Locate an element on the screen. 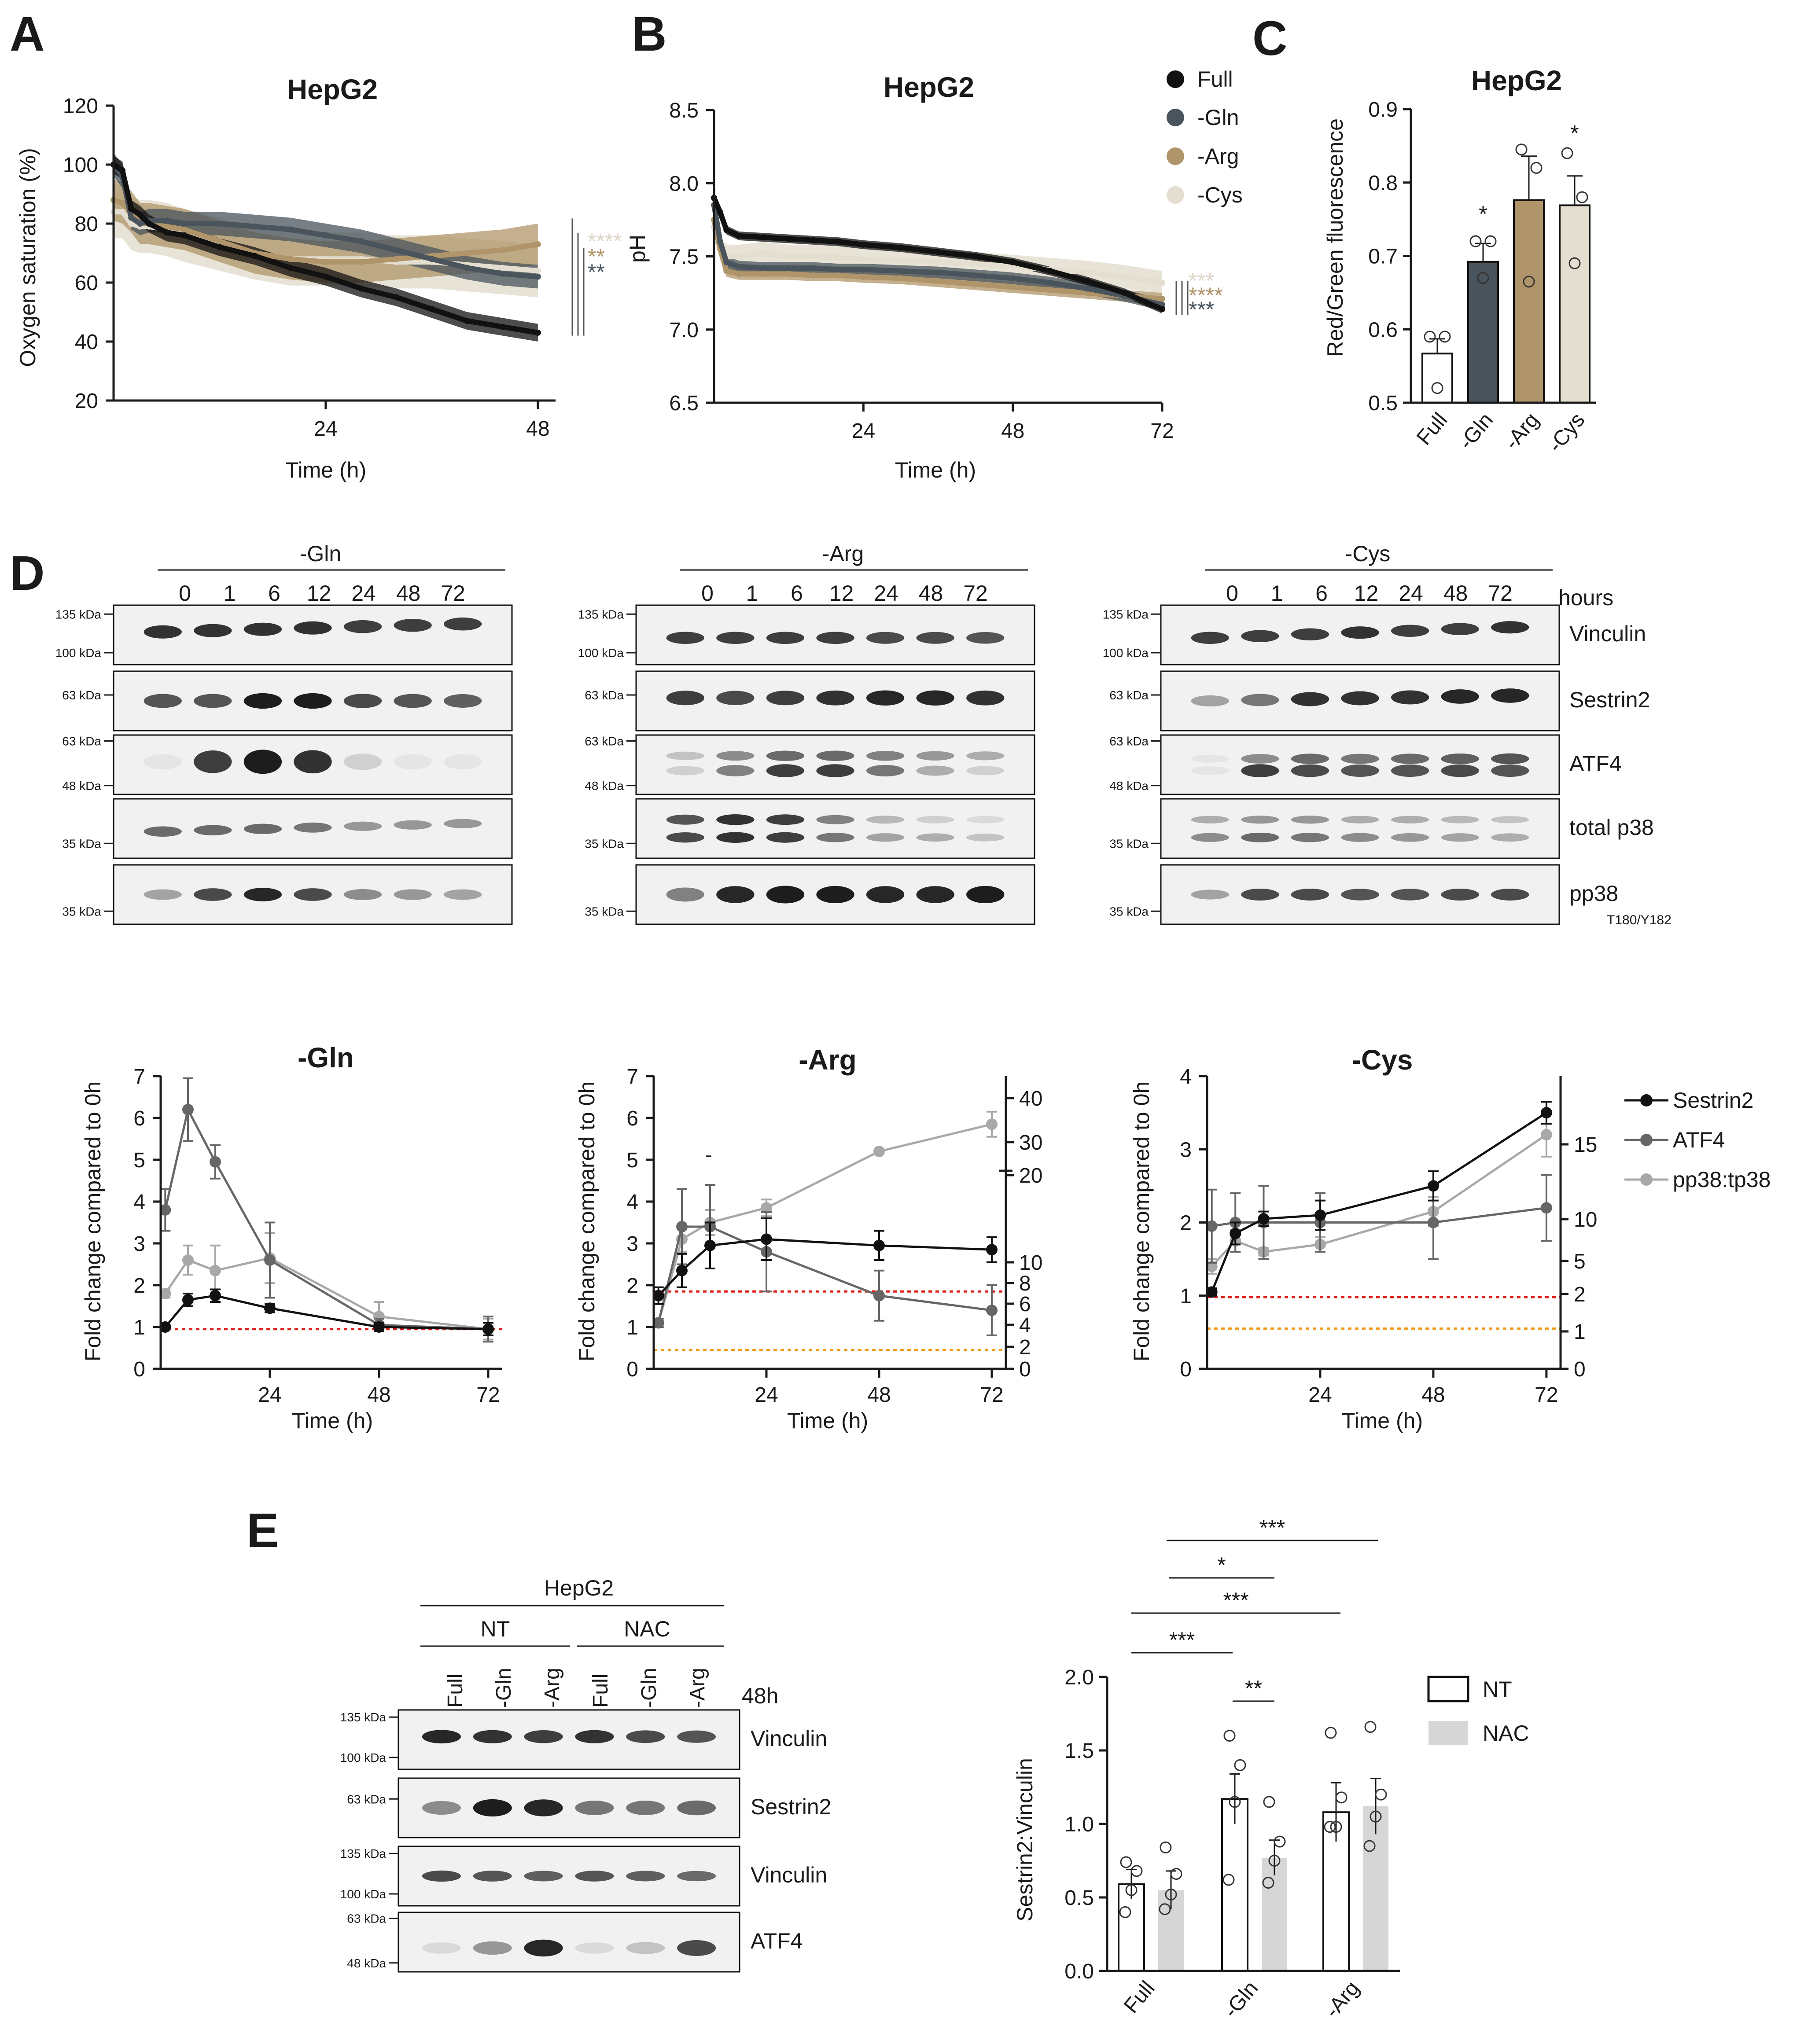 This screenshot has height=2044, width=1793. blot-d-blot-frame is located at coordinates (313, 634).